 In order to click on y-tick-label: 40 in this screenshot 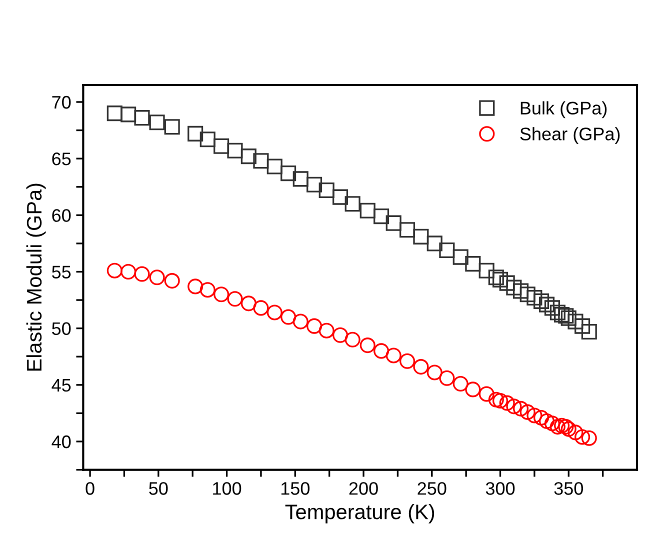, I will do `click(61, 441)`.